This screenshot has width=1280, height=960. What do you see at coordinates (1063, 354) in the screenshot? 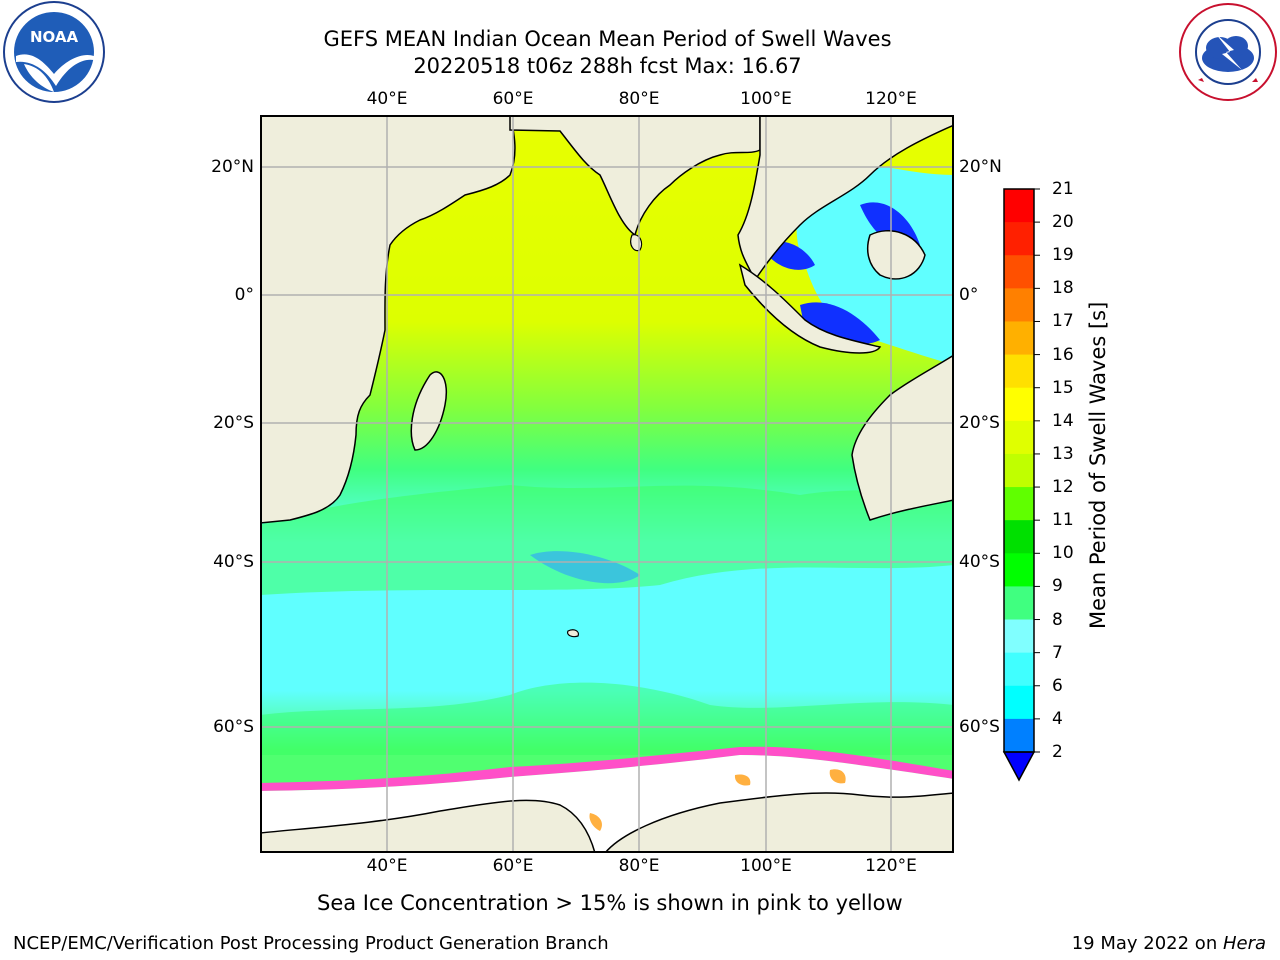
I see `colorbar-tick-label: 16` at bounding box center [1063, 354].